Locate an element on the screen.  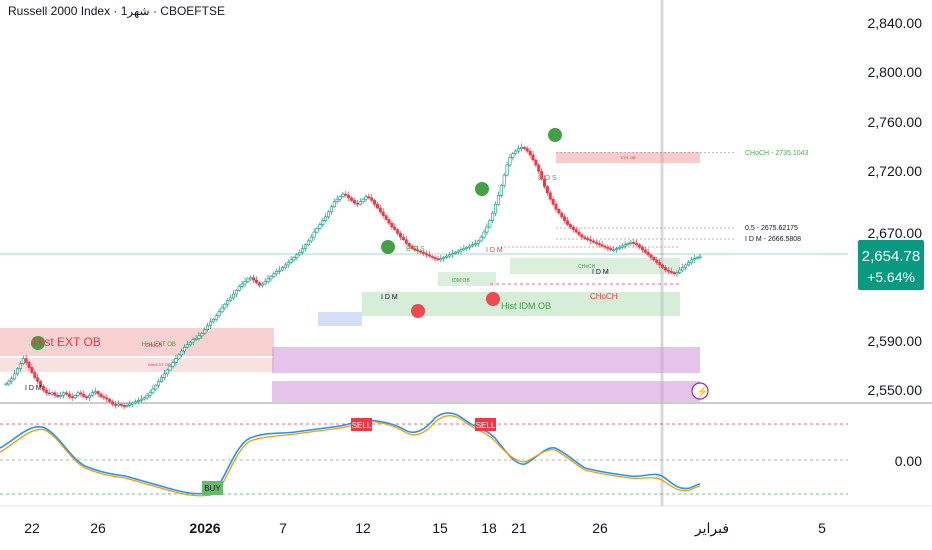
ext-ob-small-label: Hist EXT OB is located at coordinates (159, 345).